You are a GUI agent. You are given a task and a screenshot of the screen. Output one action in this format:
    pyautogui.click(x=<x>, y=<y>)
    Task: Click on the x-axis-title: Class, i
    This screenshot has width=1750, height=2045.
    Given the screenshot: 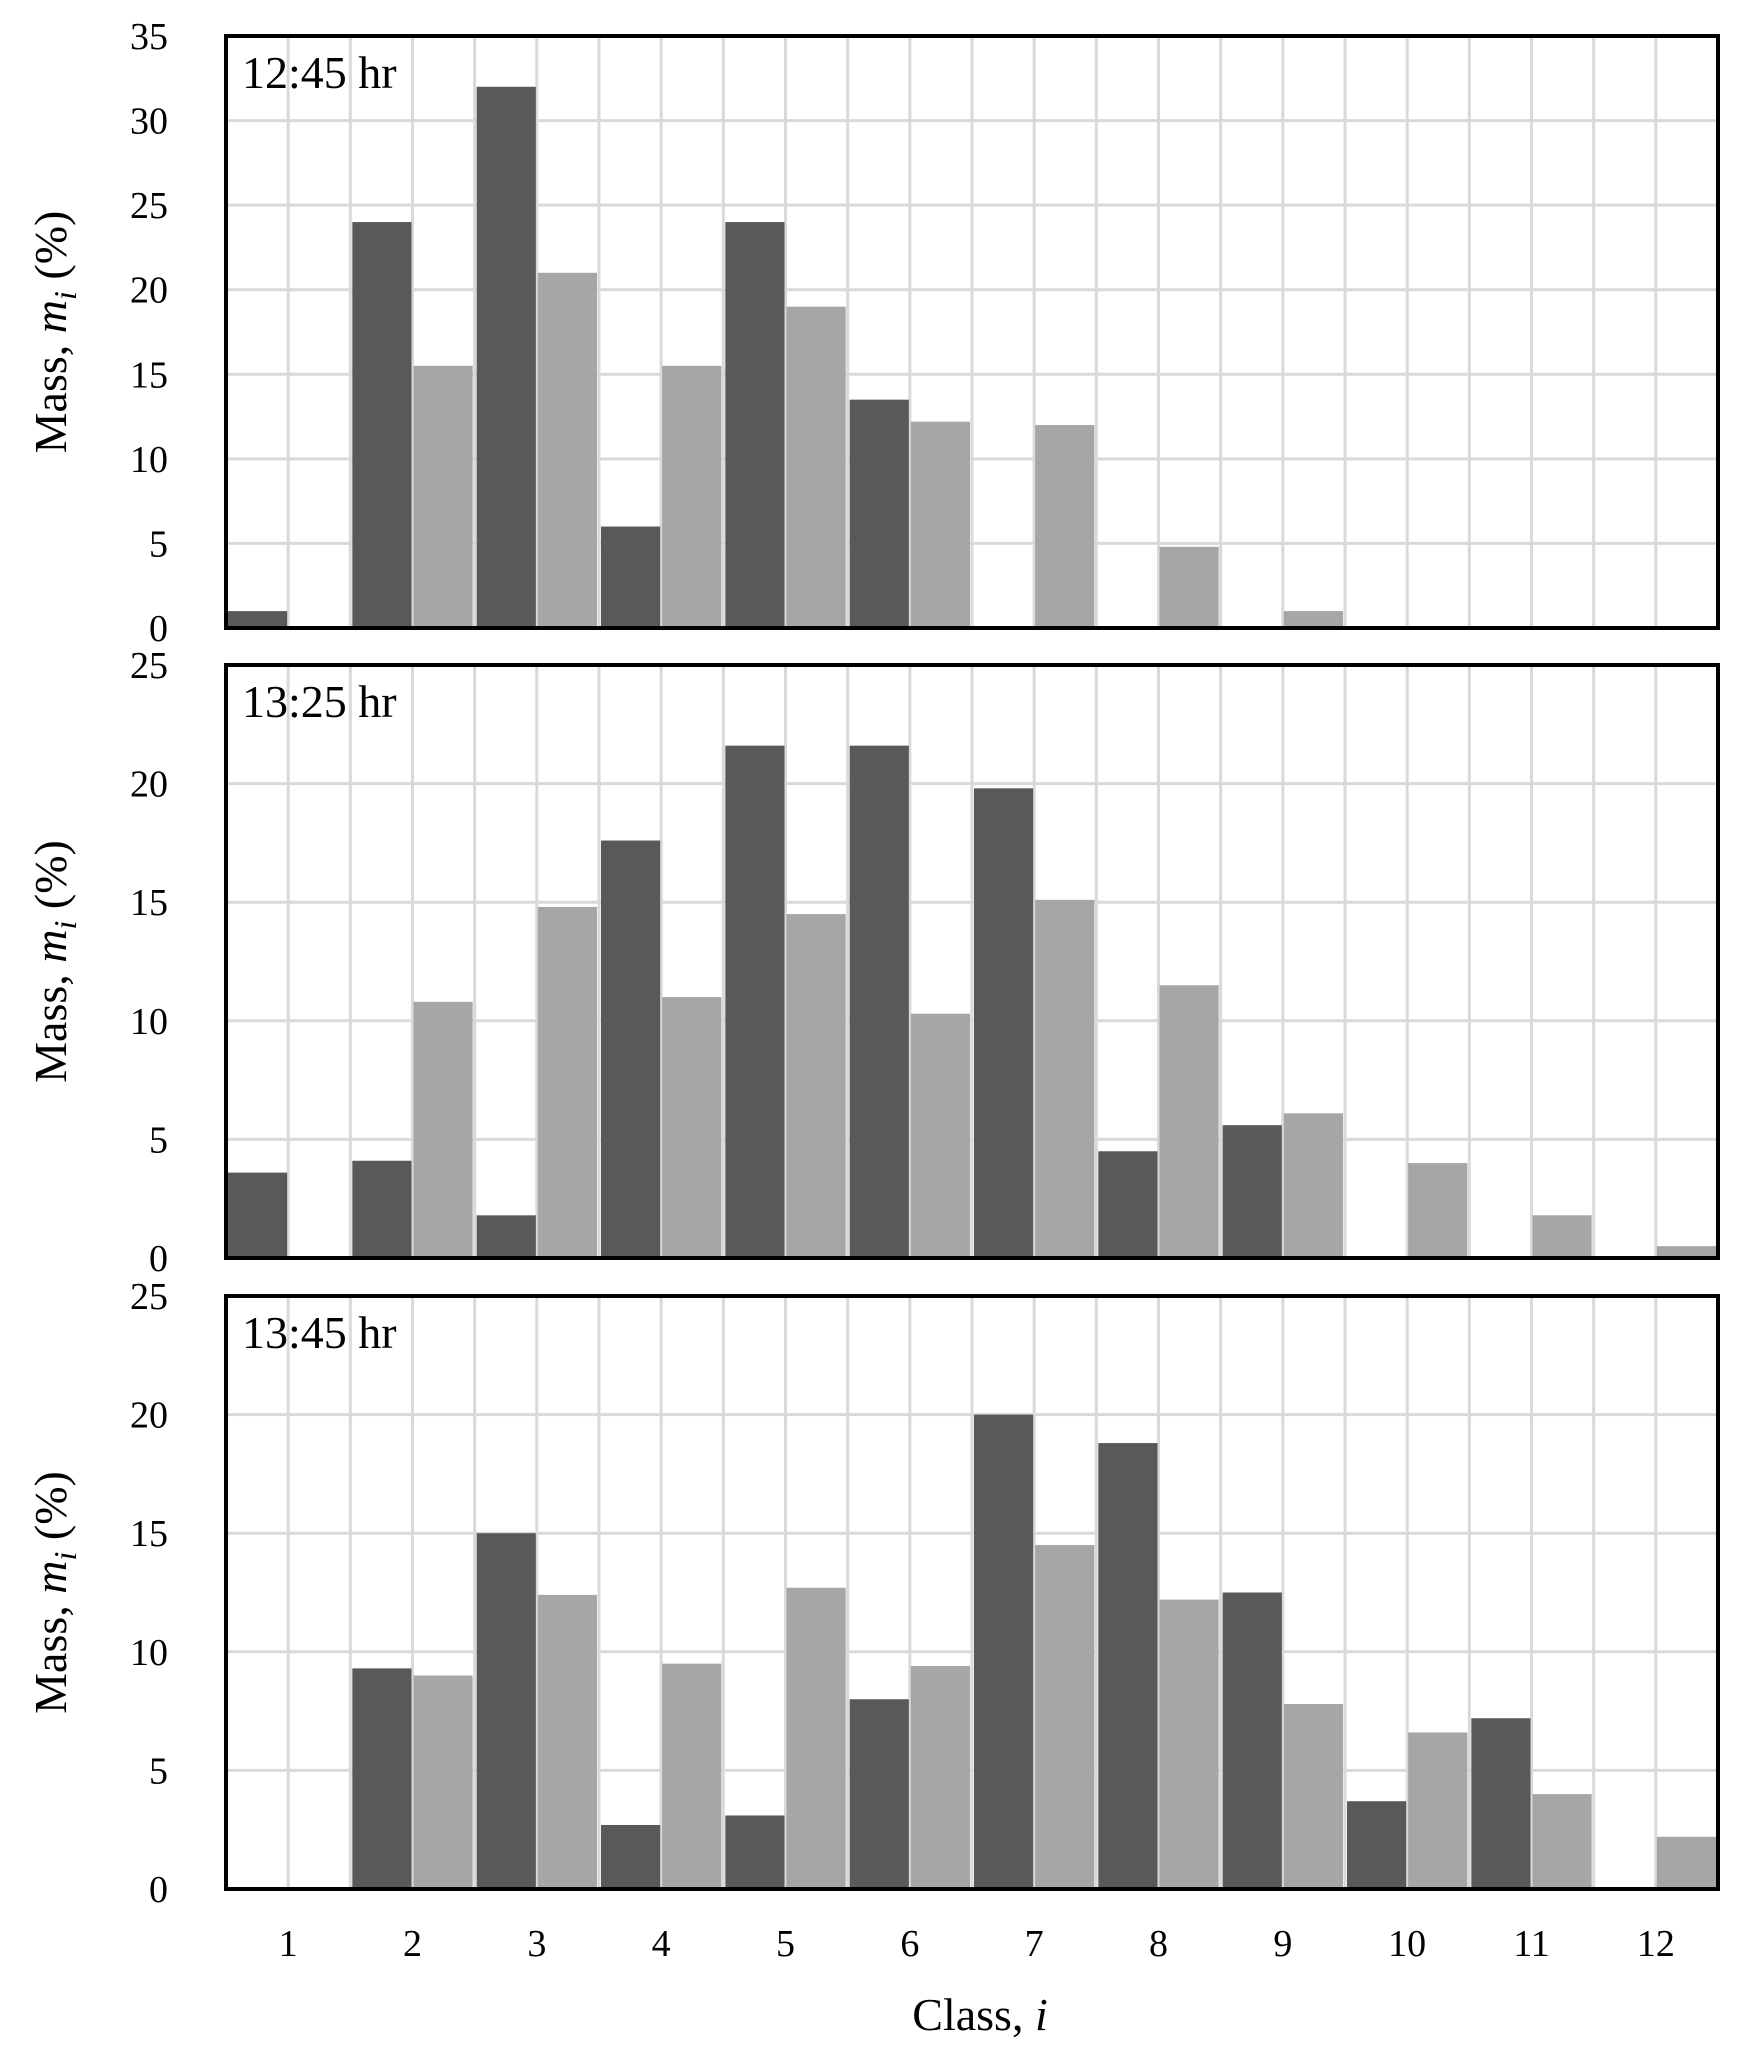 What is the action you would take?
    pyautogui.click(x=979, y=2014)
    